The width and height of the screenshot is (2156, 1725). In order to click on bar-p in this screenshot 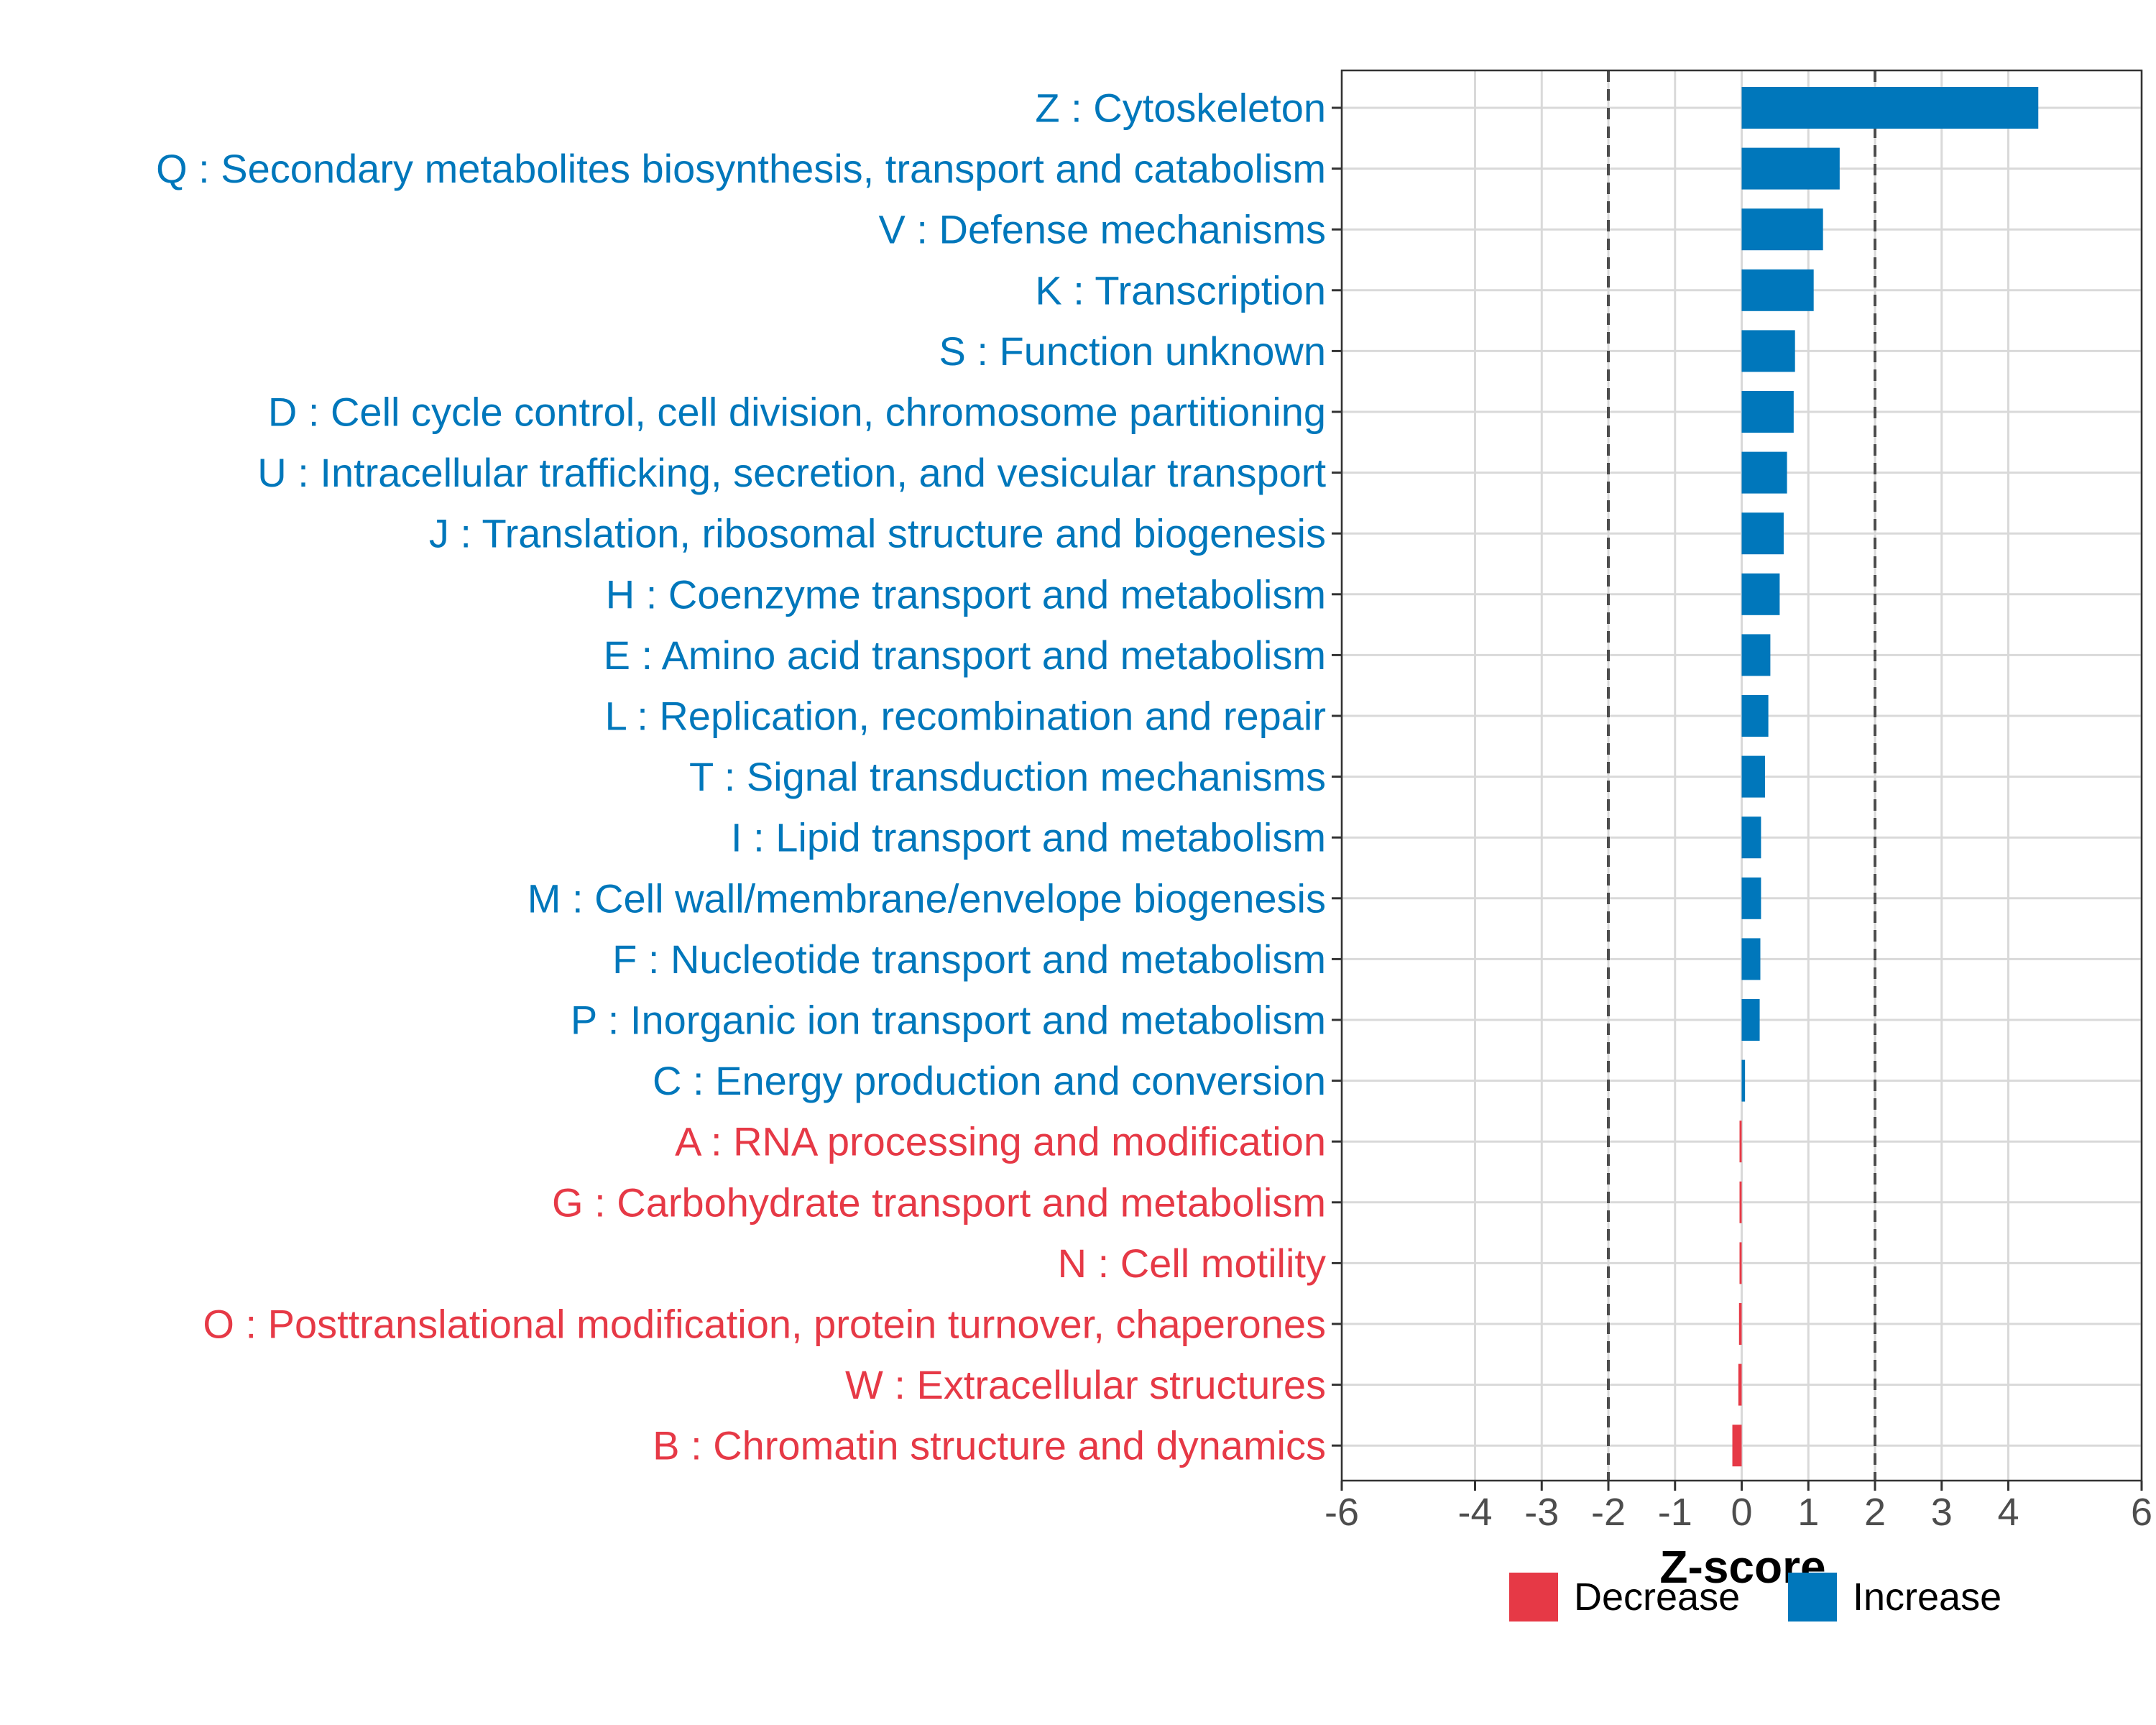, I will do `click(1751, 1020)`.